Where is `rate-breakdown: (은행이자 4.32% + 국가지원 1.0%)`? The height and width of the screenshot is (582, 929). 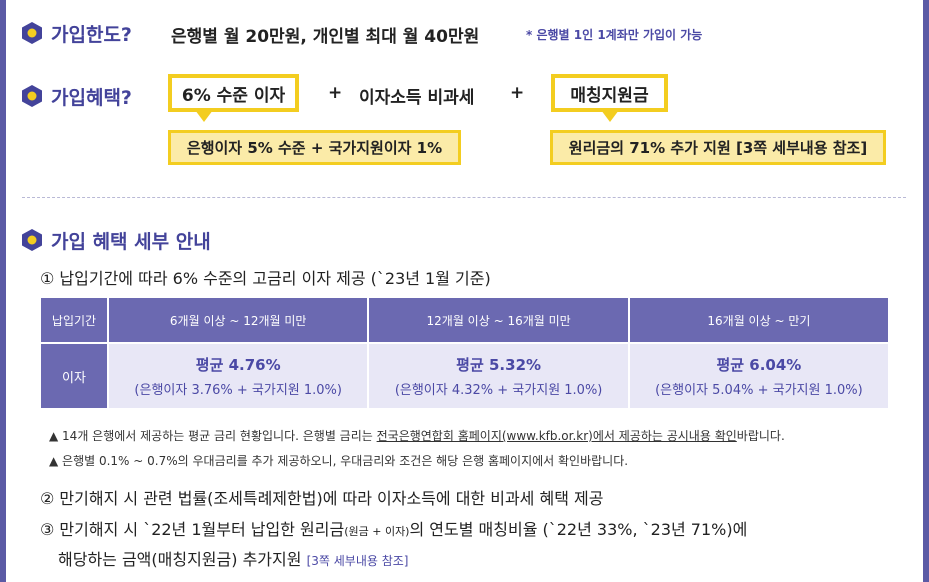
rate-breakdown: (은행이자 4.32% + 국가지원 1.0%) is located at coordinates (498, 390).